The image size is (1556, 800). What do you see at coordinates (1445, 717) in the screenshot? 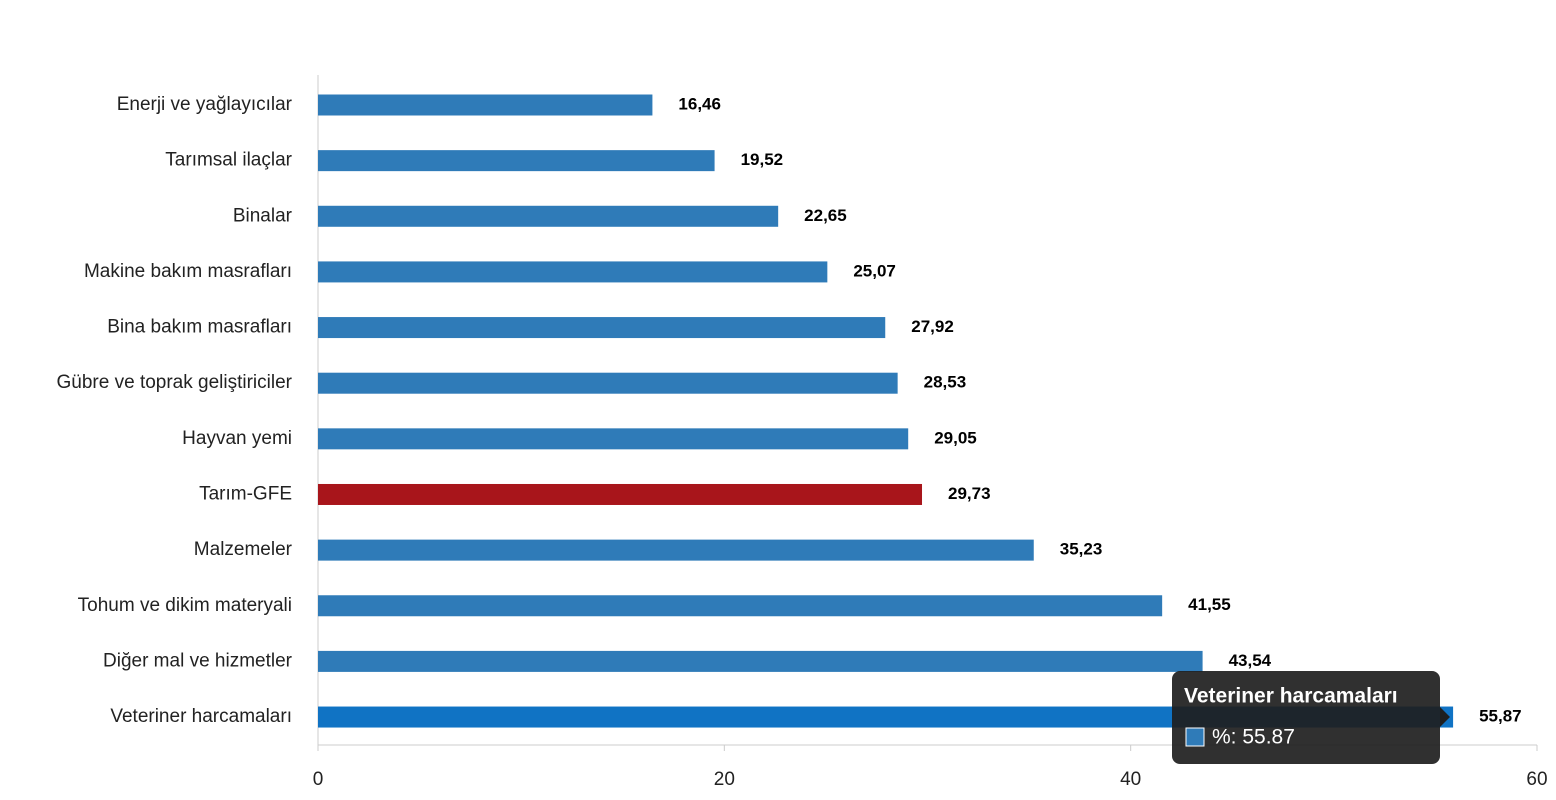
I see `tooltip-arrow` at bounding box center [1445, 717].